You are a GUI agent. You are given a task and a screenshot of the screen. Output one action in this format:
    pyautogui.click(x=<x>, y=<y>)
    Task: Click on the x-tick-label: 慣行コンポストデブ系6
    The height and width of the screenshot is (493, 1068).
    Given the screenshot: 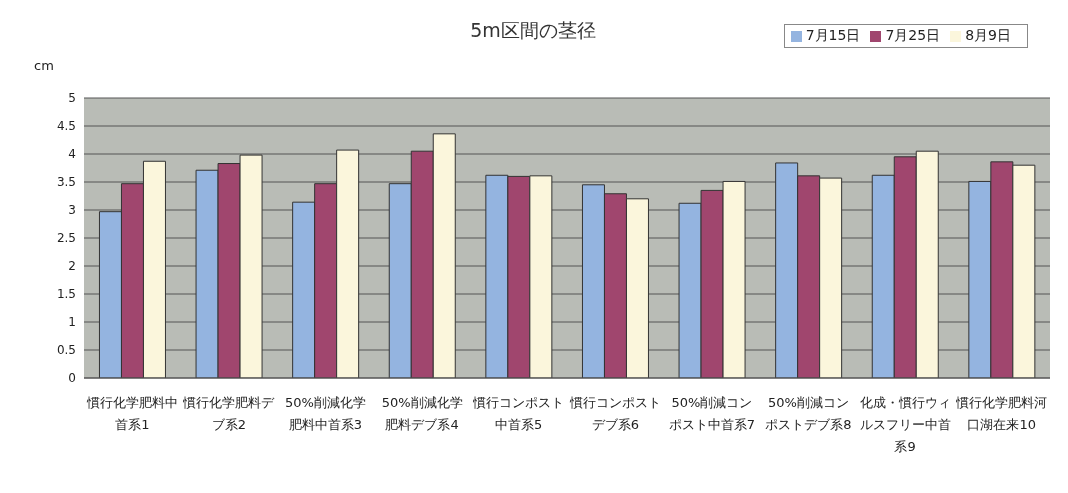 What is the action you would take?
    pyautogui.click(x=615, y=414)
    